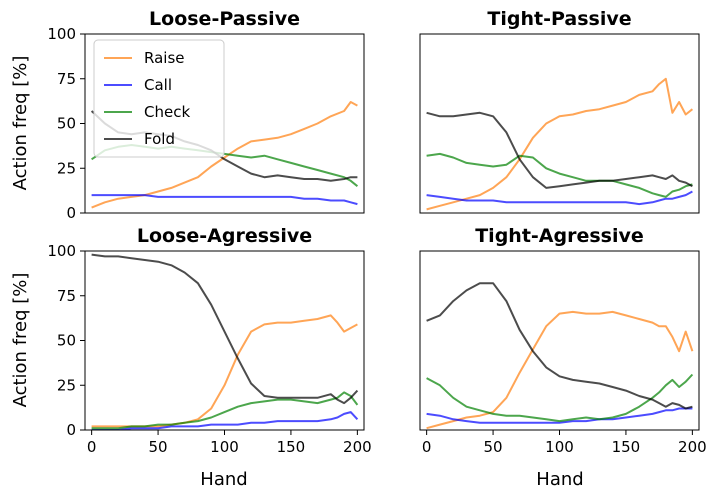 Image resolution: width=707 pixels, height=498 pixels. I want to click on legend: Raise Call Check Fold, so click(159, 98).